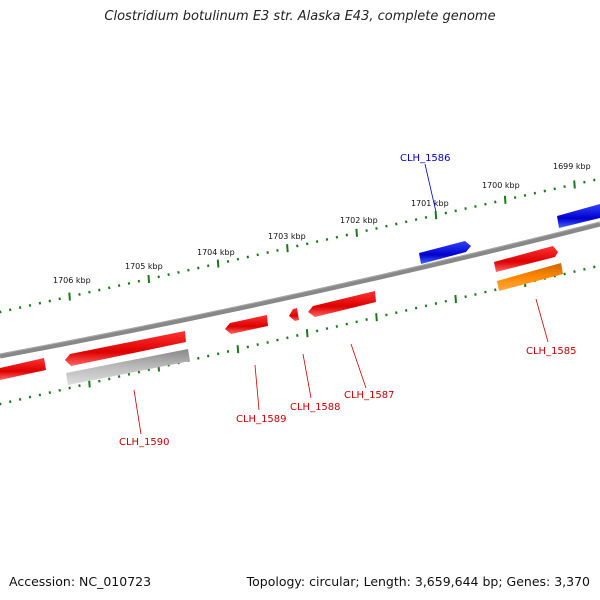 The image size is (600, 600). Describe the element at coordinates (369, 395) in the screenshot. I see `gene-label-clh-1587: CLH_1587` at that location.